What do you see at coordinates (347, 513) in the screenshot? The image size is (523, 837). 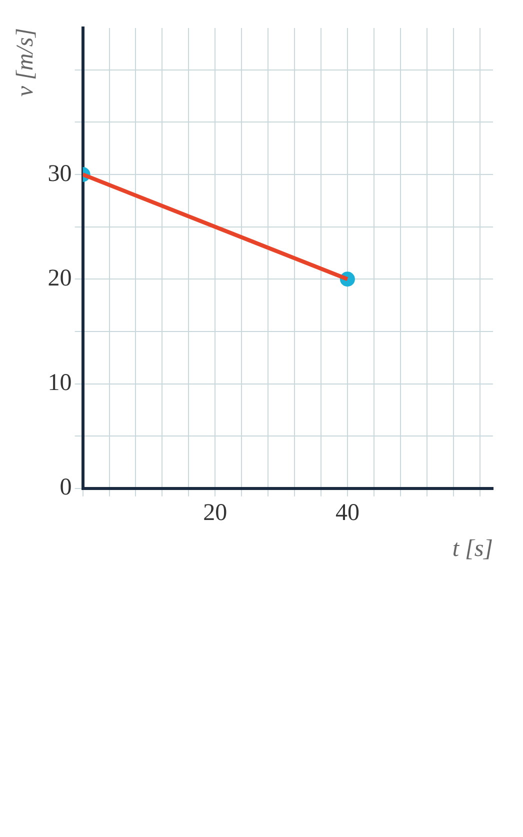 I see `x-tick-label: 40` at bounding box center [347, 513].